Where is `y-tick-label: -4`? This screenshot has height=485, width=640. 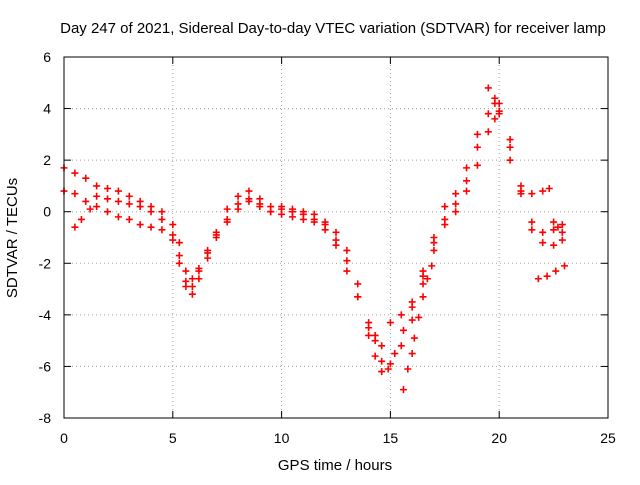 y-tick-label: -4 is located at coordinates (45, 315).